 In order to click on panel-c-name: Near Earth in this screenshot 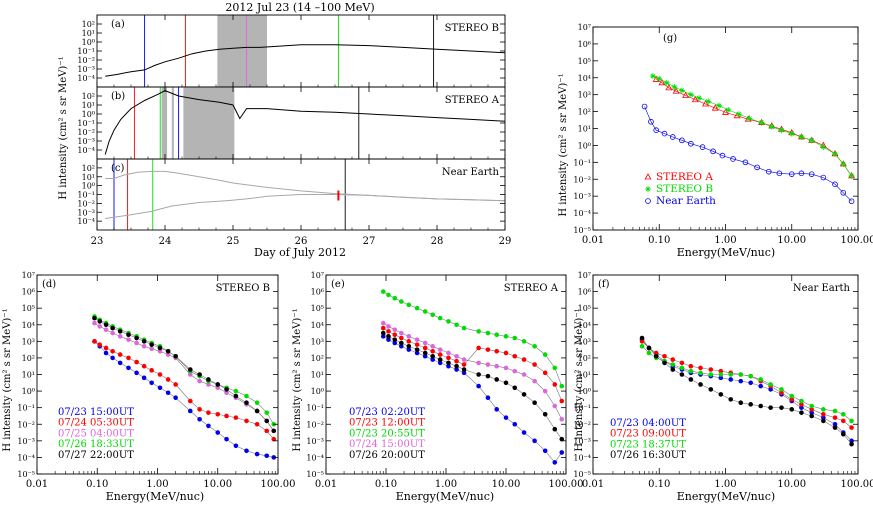, I will do `click(471, 172)`.